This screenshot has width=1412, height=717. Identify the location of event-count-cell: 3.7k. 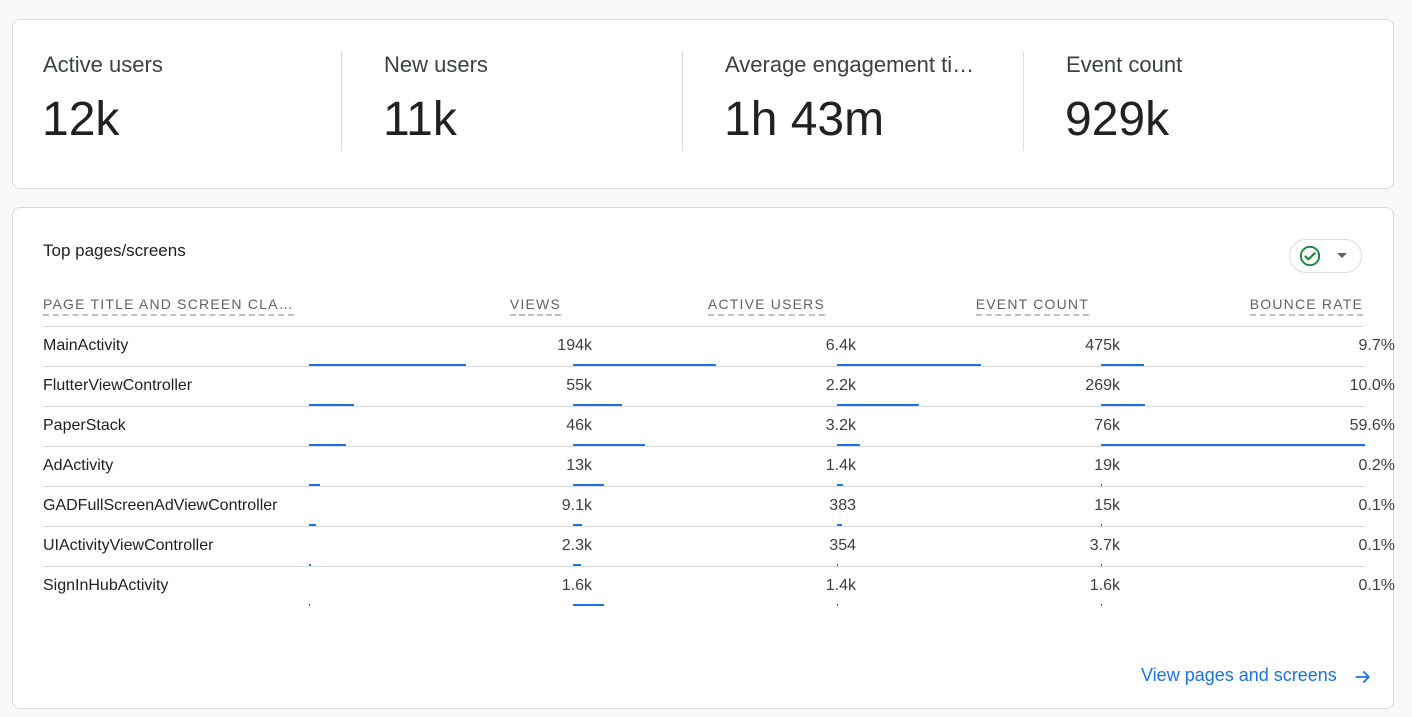
(1104, 545).